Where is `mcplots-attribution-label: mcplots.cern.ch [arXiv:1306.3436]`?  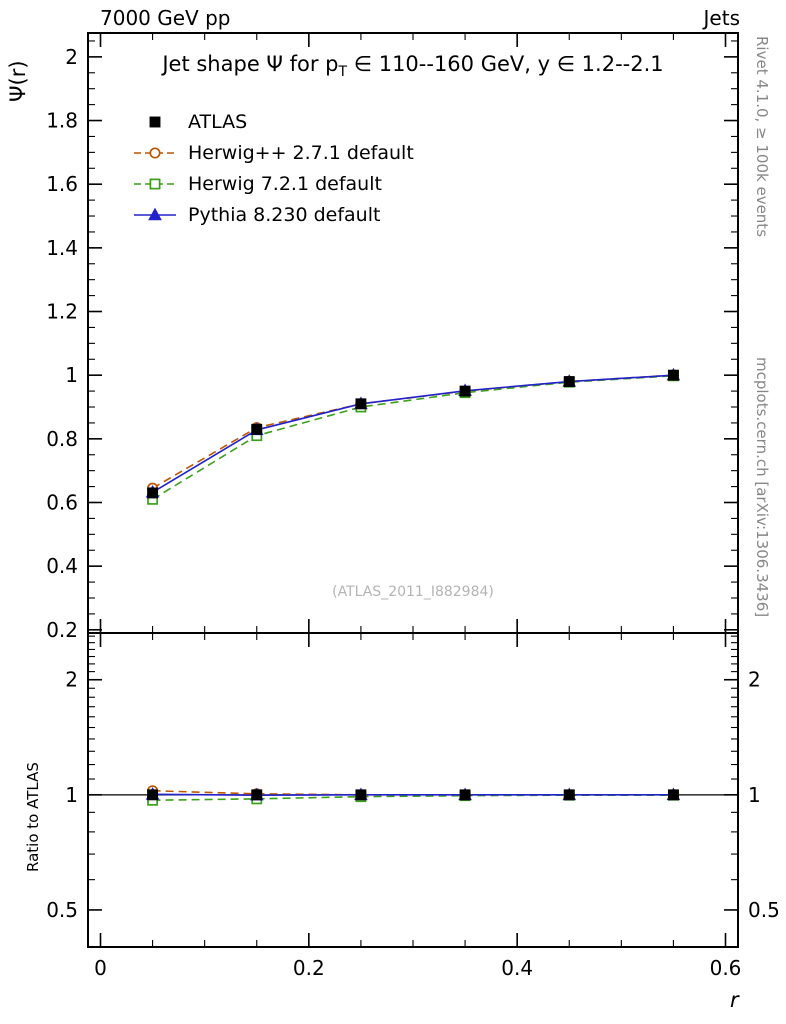
mcplots-attribution-label: mcplots.cern.ch [arXiv:1306.3436] is located at coordinates (762, 487).